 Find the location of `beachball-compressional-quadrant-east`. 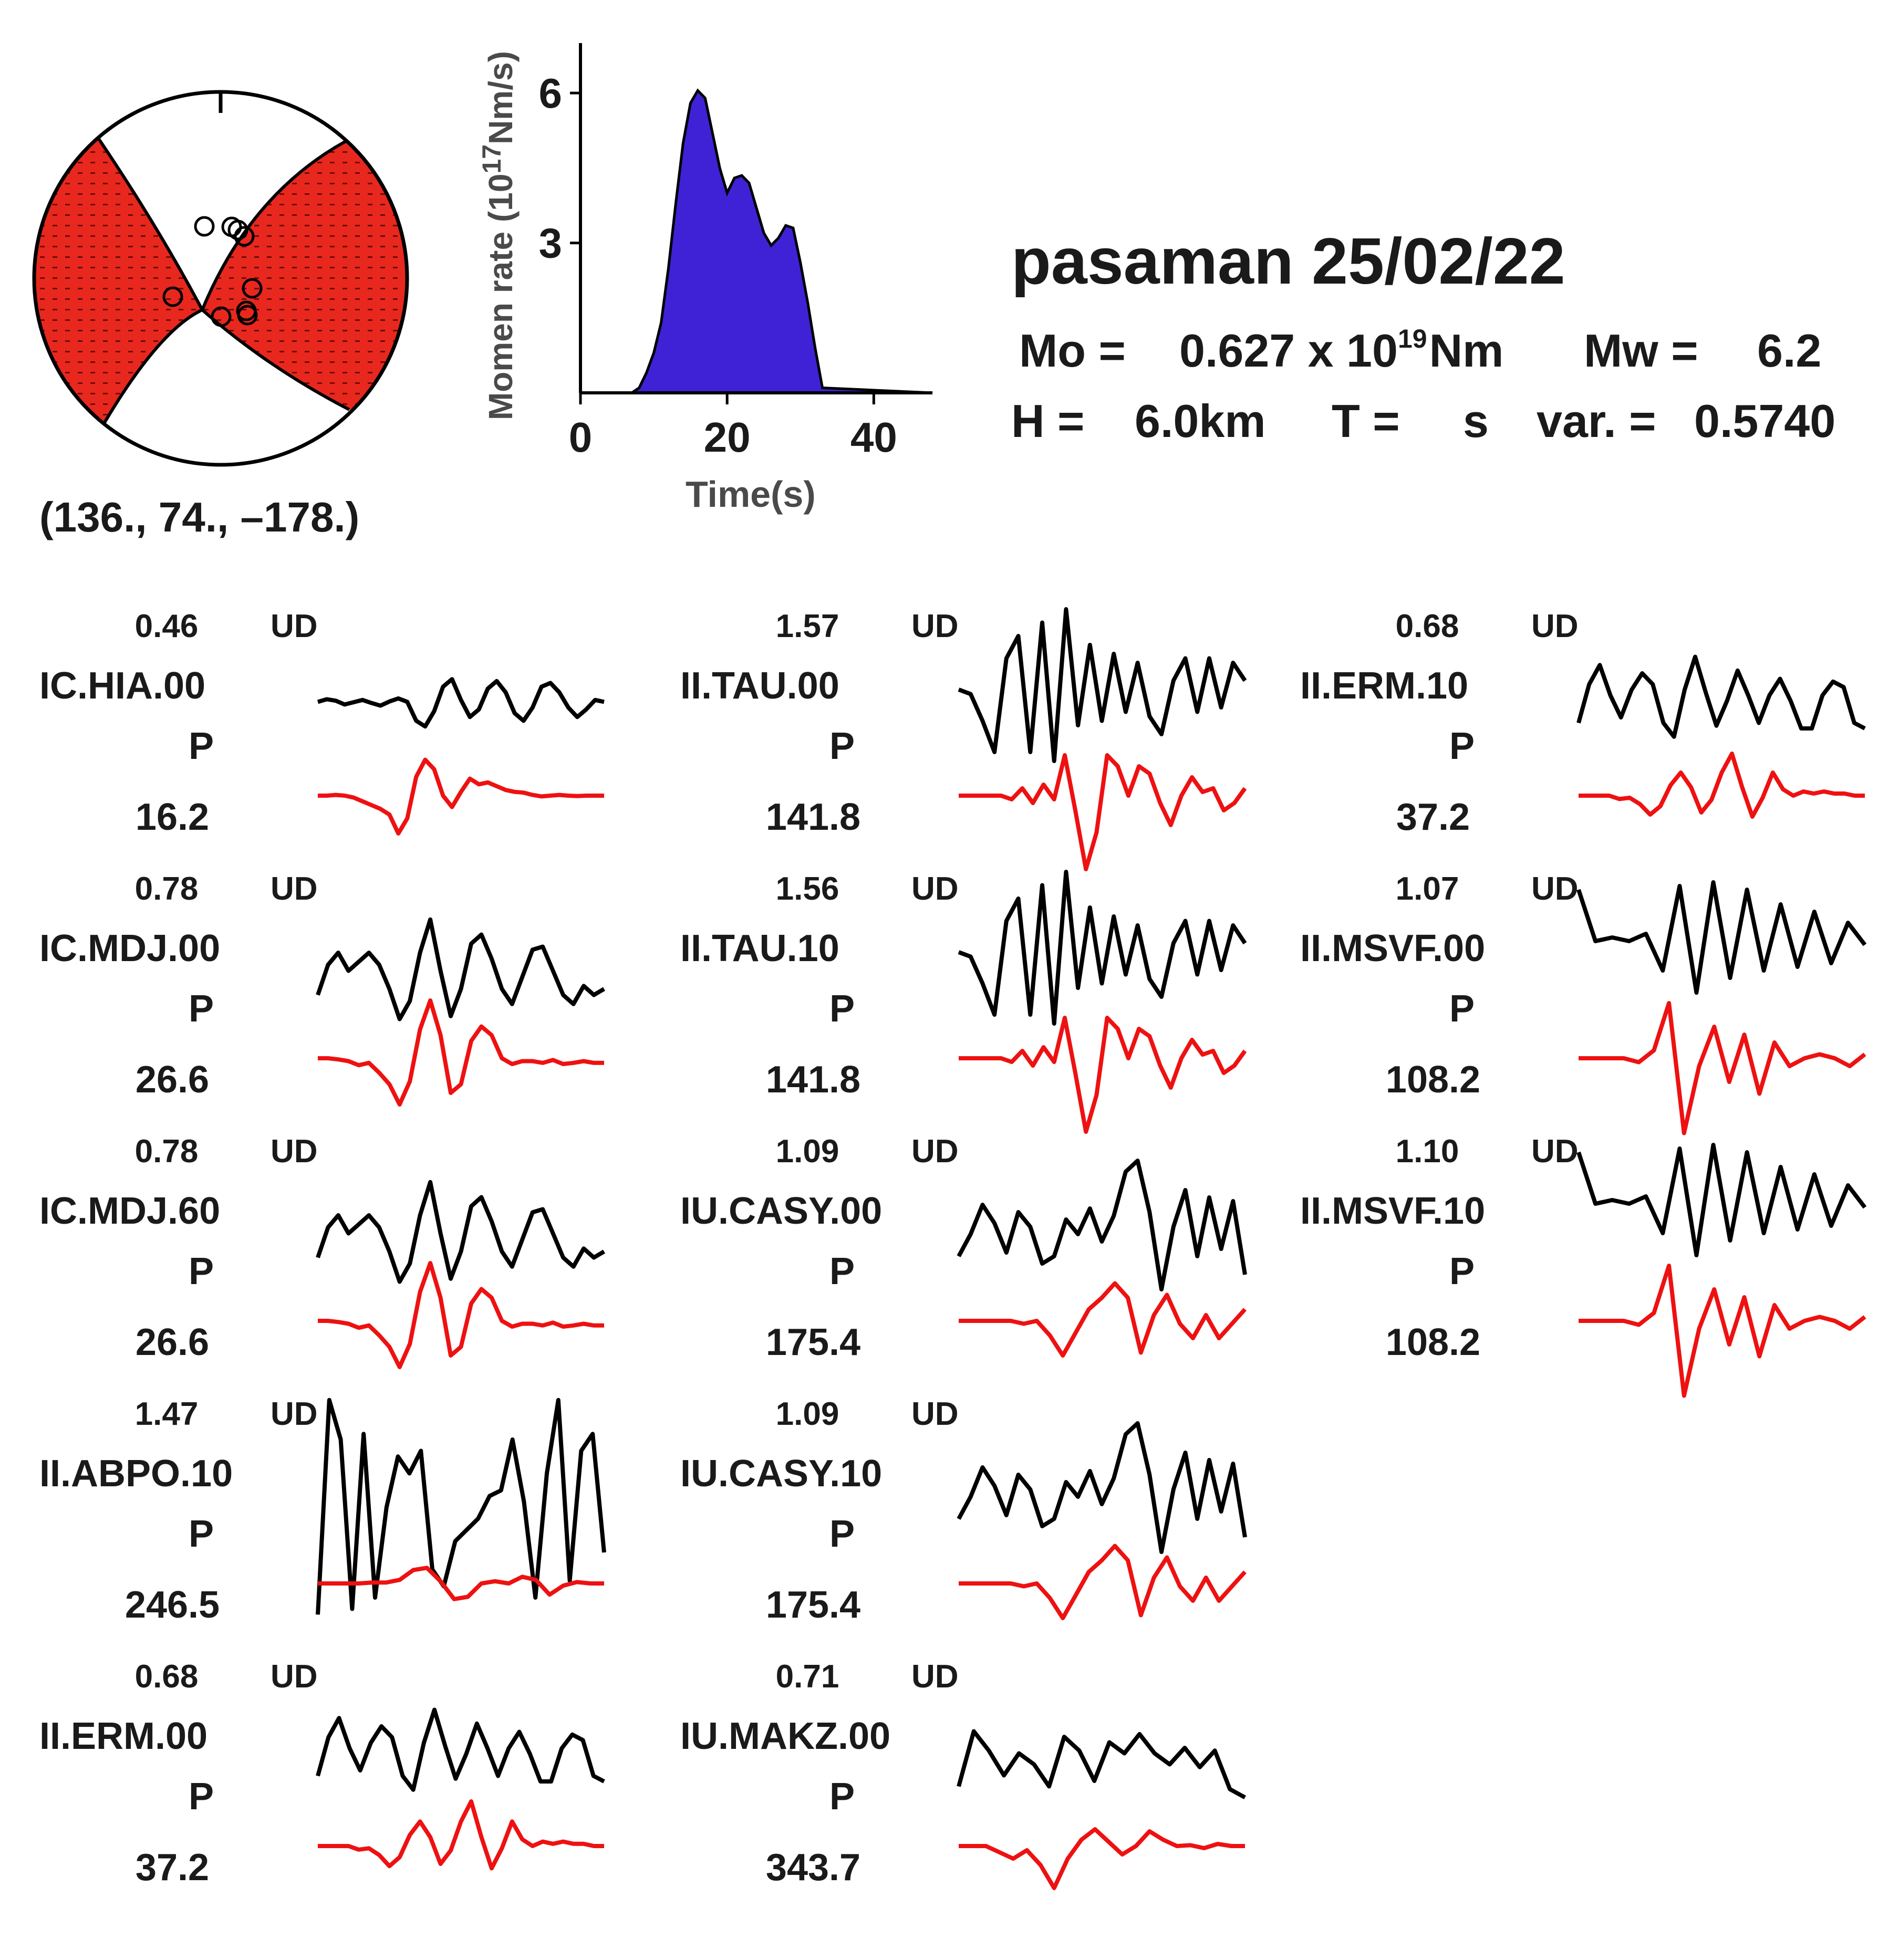

beachball-compressional-quadrant-east is located at coordinates (305, 273).